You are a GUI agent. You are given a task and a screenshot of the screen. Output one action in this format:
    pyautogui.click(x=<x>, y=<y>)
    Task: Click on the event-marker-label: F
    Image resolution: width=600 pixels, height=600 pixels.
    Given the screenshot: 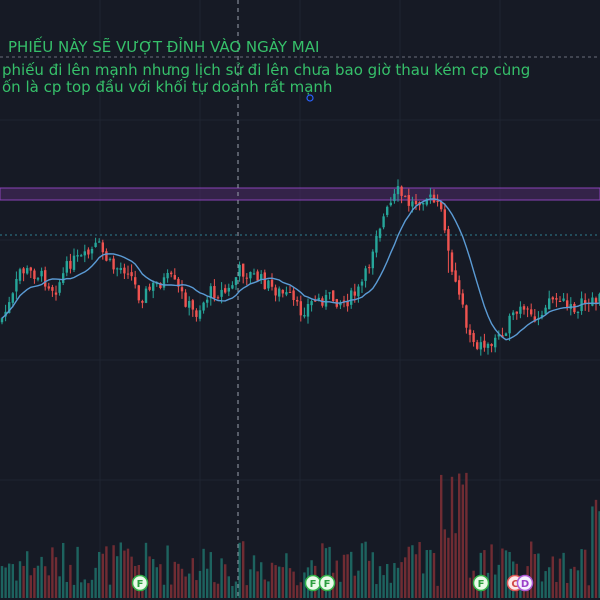 What is the action you would take?
    pyautogui.click(x=481, y=584)
    